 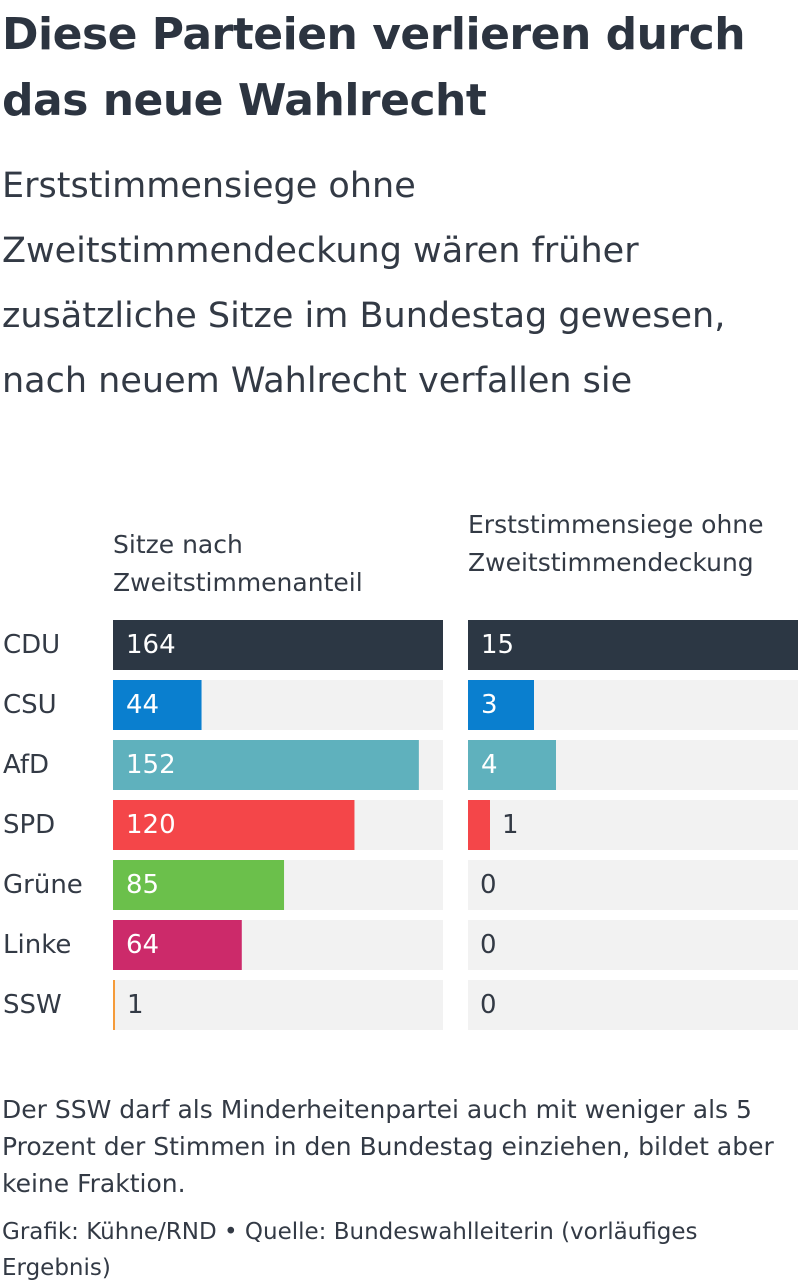 I want to click on bar-spd-s2, so click(x=479, y=825).